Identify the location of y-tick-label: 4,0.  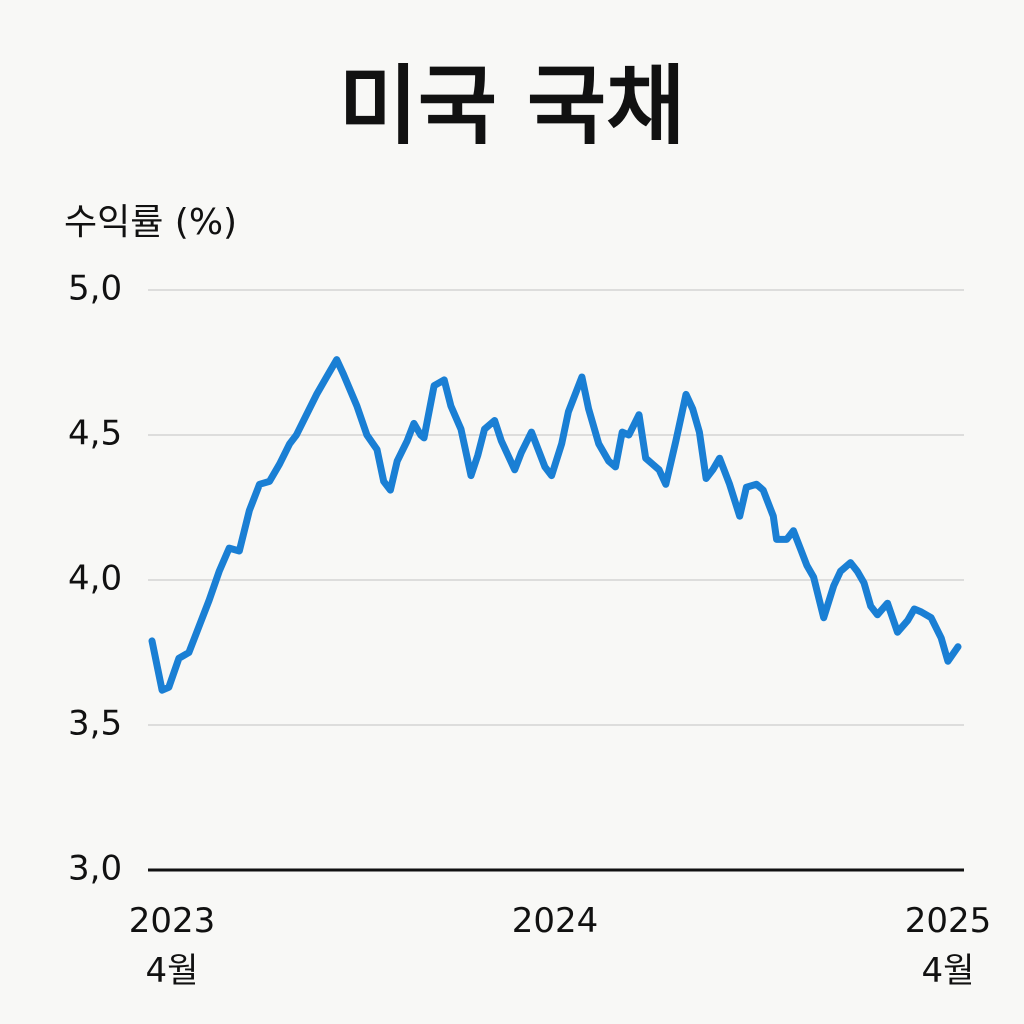
(95, 579).